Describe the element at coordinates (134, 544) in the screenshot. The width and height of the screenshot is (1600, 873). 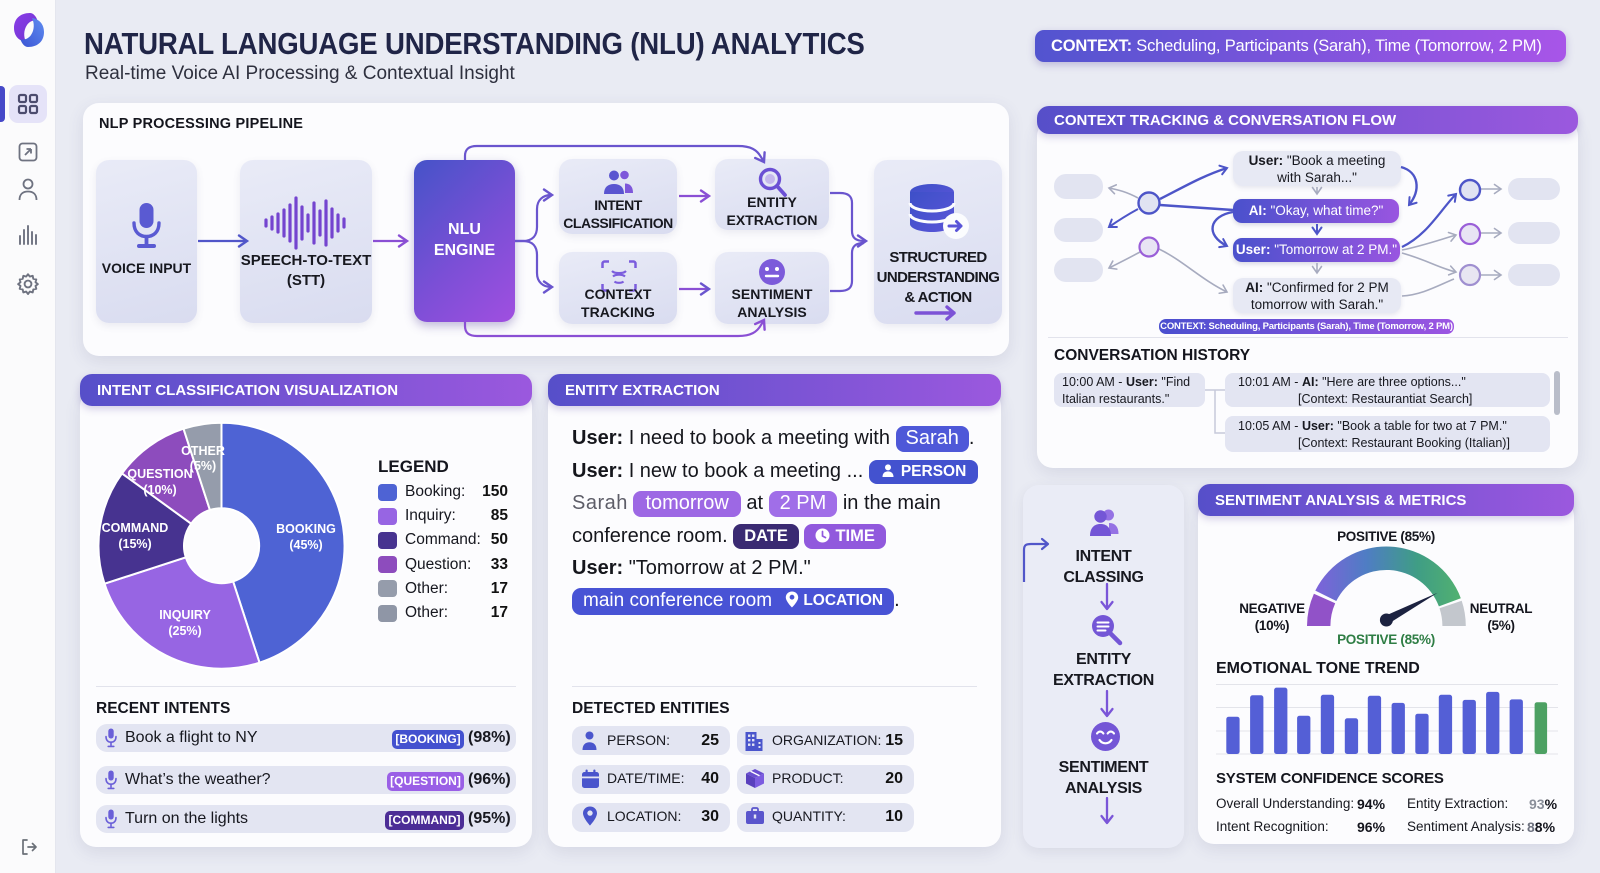
I see `svg-text: (15%)` at that location.